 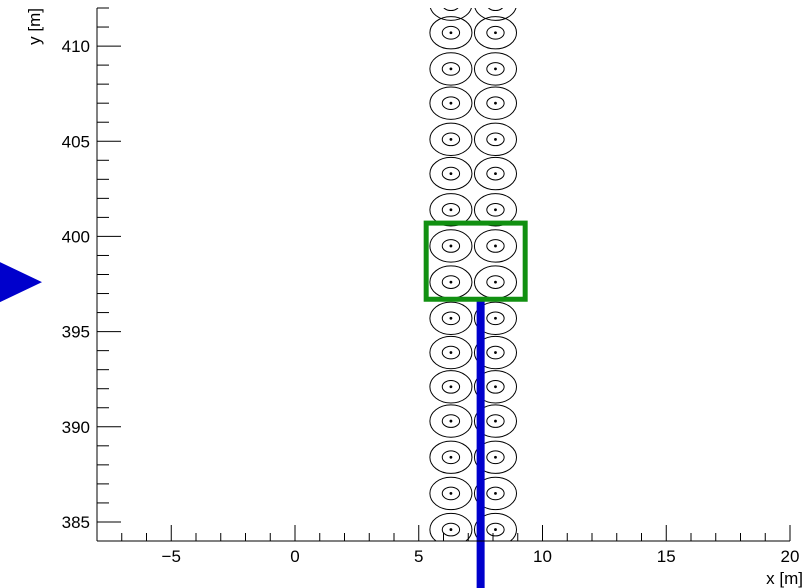 What do you see at coordinates (76, 236) in the screenshot?
I see `y-tick-label: 400` at bounding box center [76, 236].